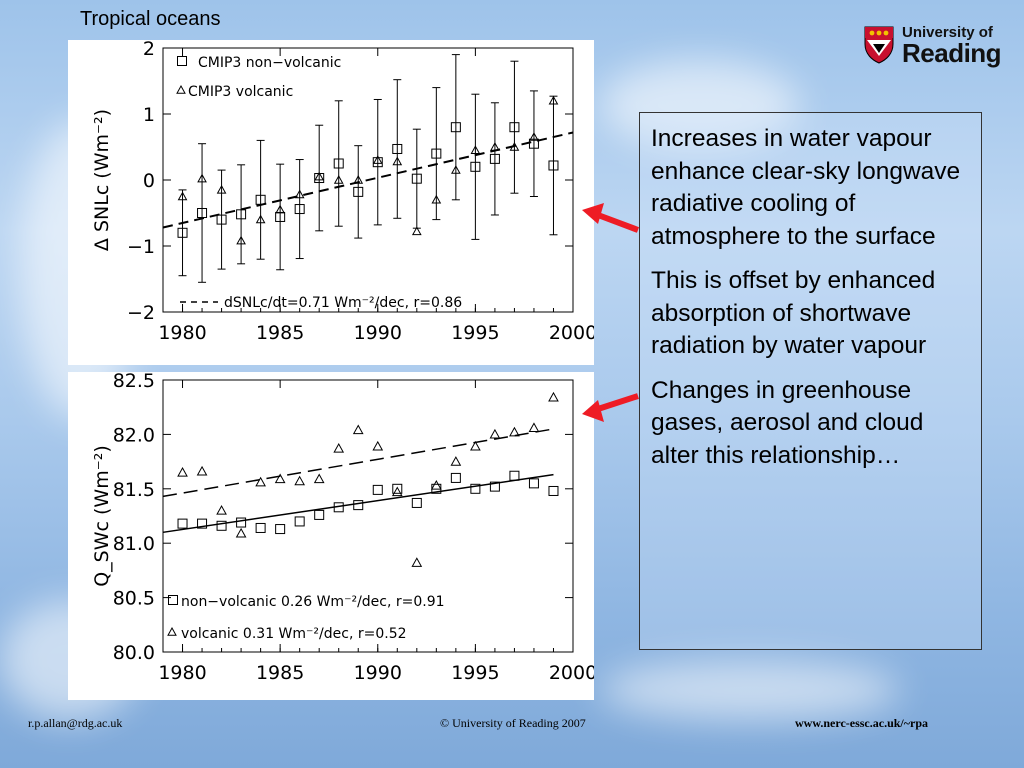  I want to click on y-axis-label: Q_SWc (Wm⁻²), so click(102, 516).